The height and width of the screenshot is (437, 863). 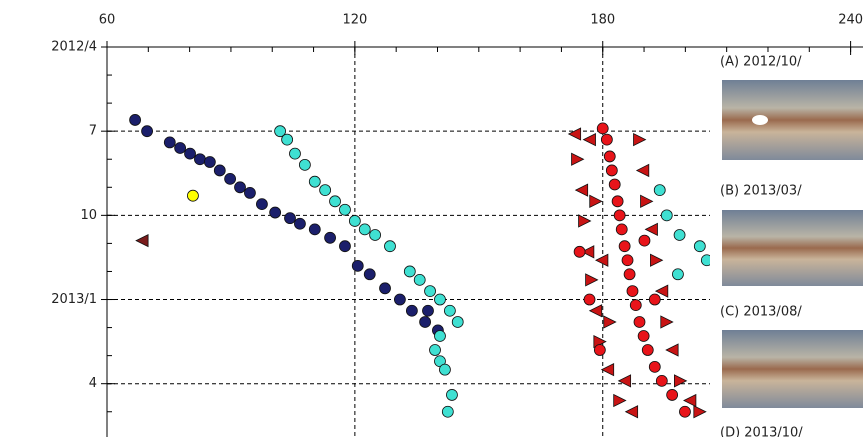 What do you see at coordinates (761, 62) in the screenshot?
I see `panel-label: (A) 2012/10/` at bounding box center [761, 62].